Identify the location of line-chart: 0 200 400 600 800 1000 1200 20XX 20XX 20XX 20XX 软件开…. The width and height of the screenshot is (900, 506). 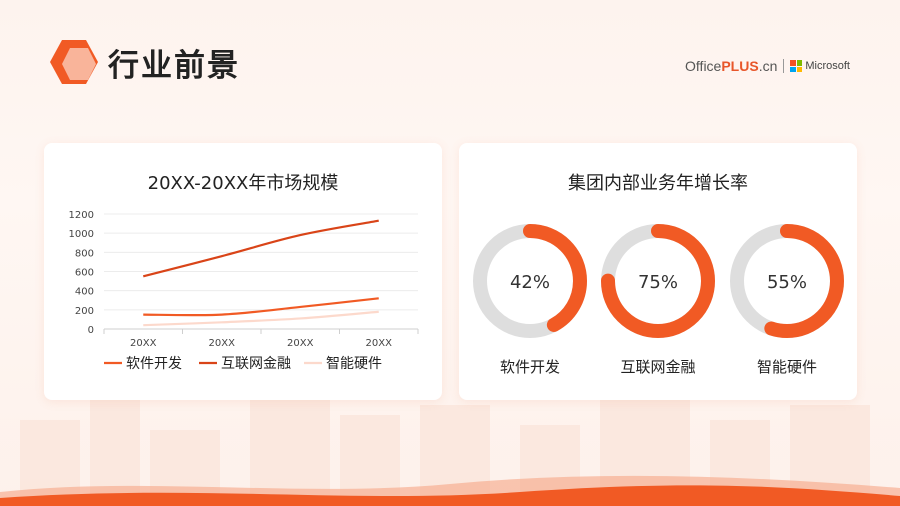
(244, 291).